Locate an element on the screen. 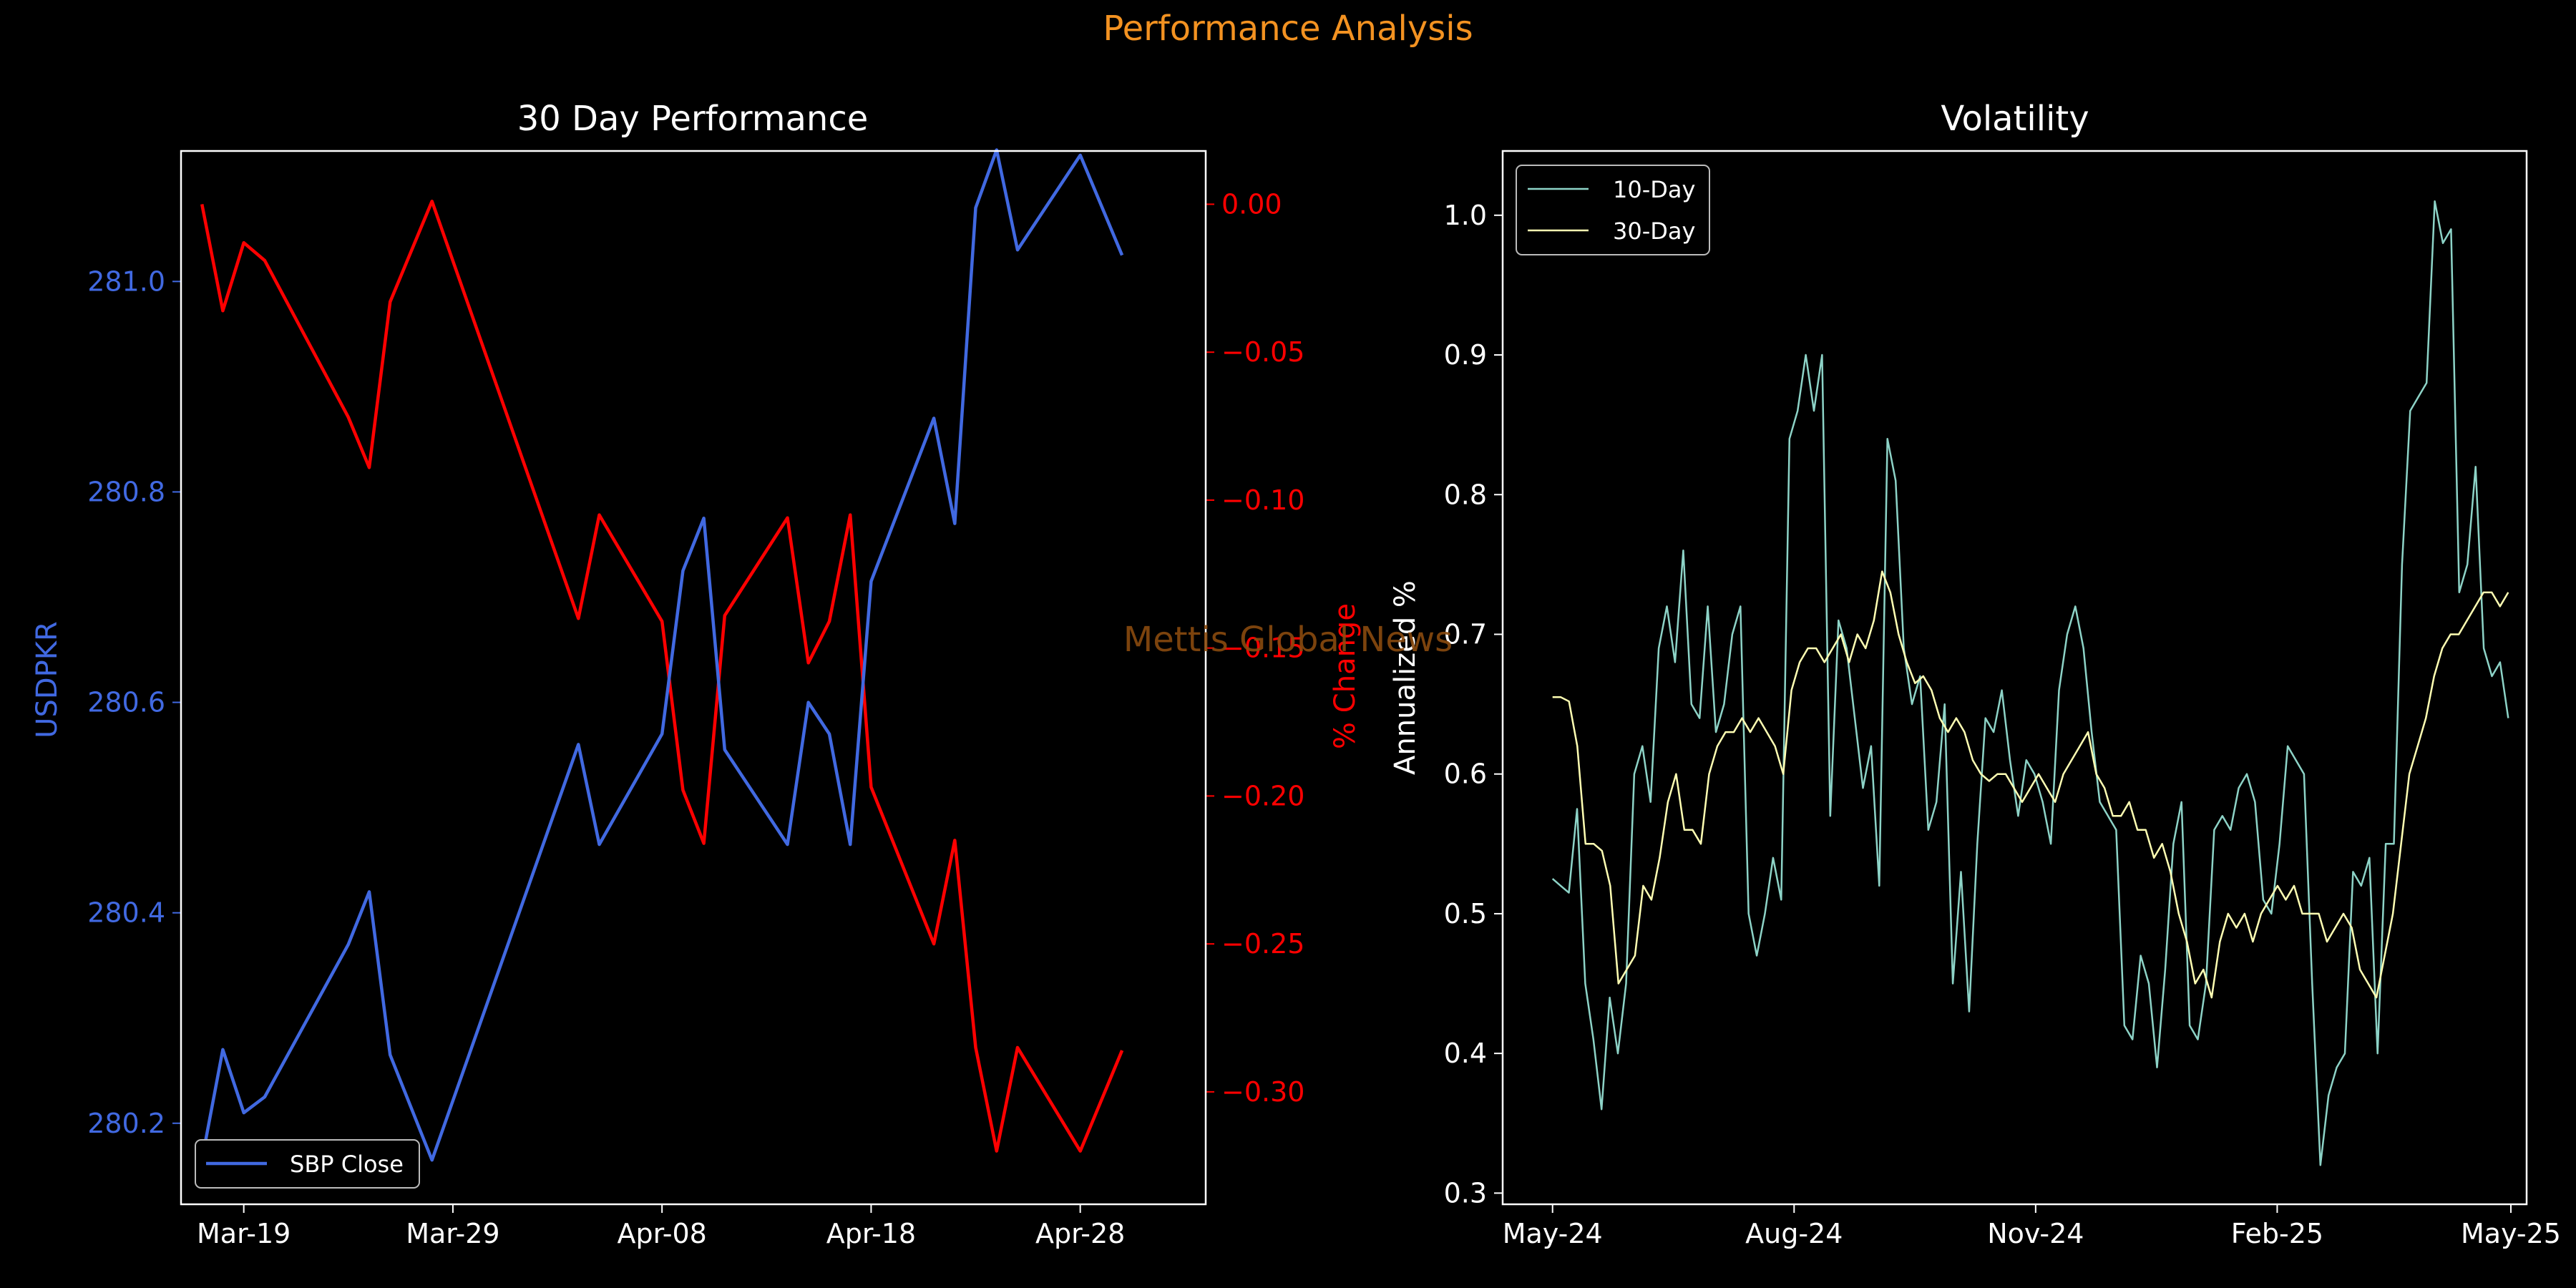  performance-x-tick-label: Mar-29 is located at coordinates (452, 1233).